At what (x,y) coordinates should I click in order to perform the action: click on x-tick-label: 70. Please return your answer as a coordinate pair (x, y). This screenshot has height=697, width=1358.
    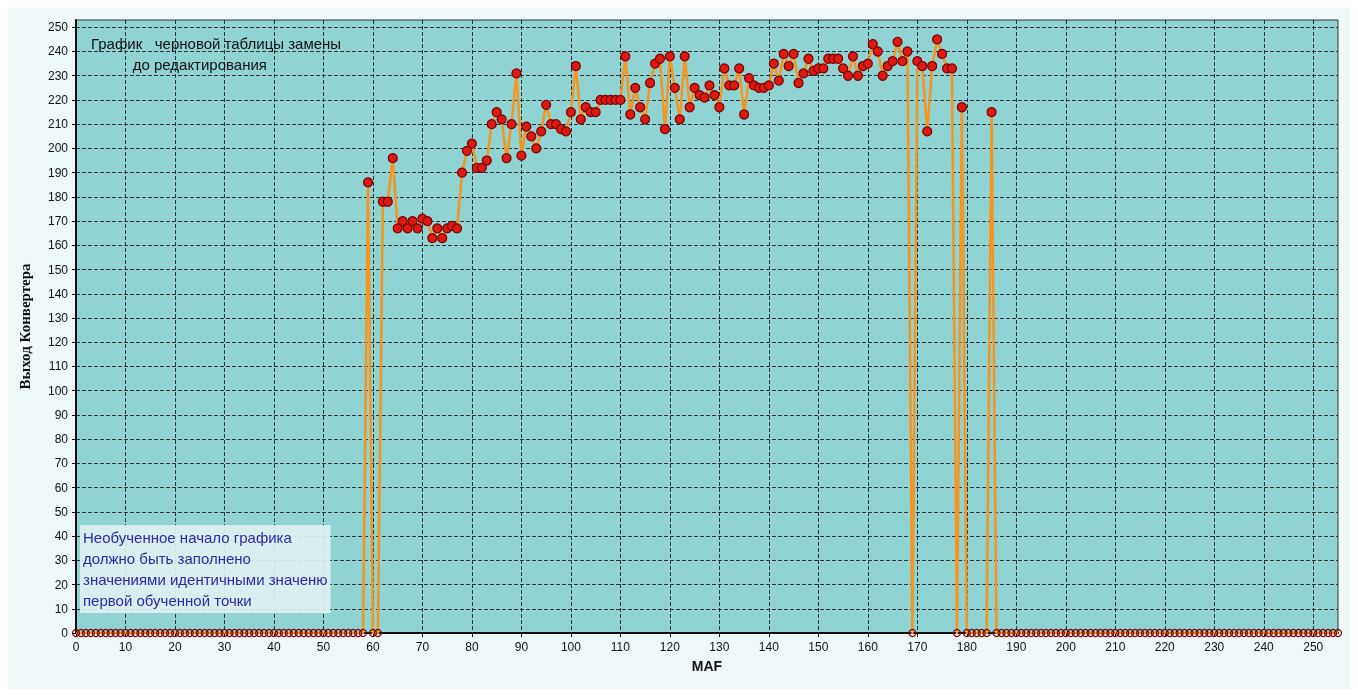
    Looking at the image, I should click on (422, 647).